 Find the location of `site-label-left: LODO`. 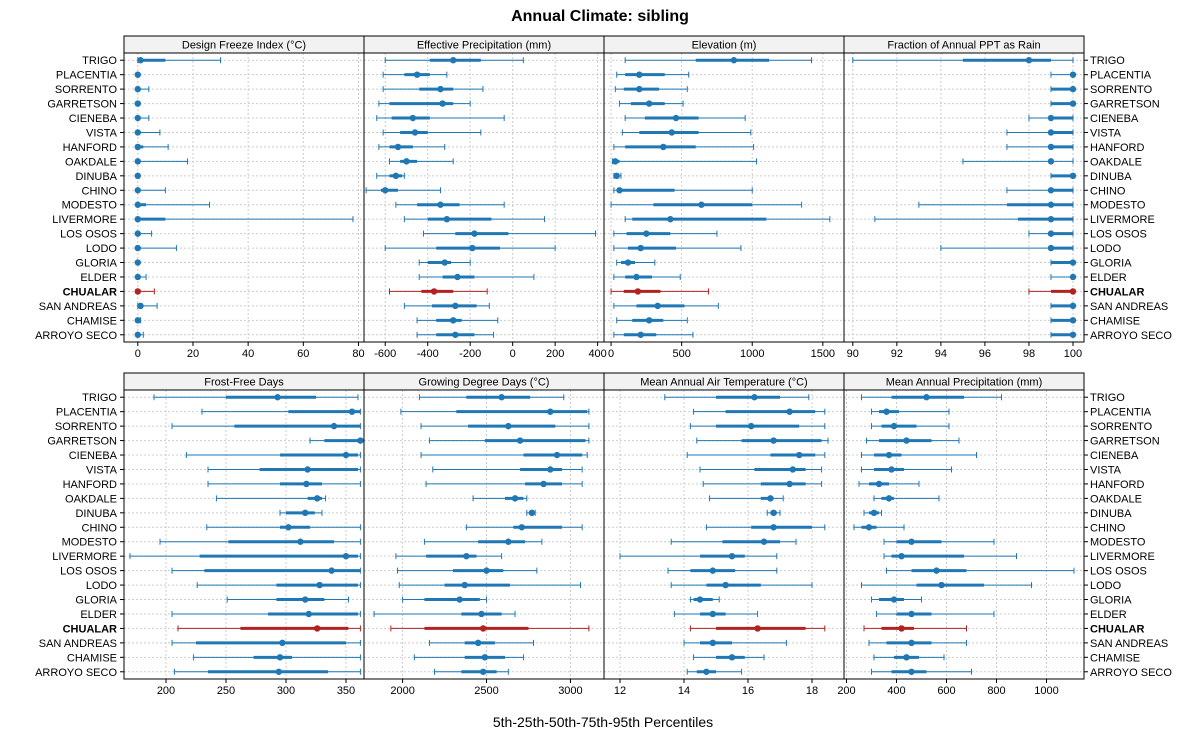

site-label-left: LODO is located at coordinates (102, 249).